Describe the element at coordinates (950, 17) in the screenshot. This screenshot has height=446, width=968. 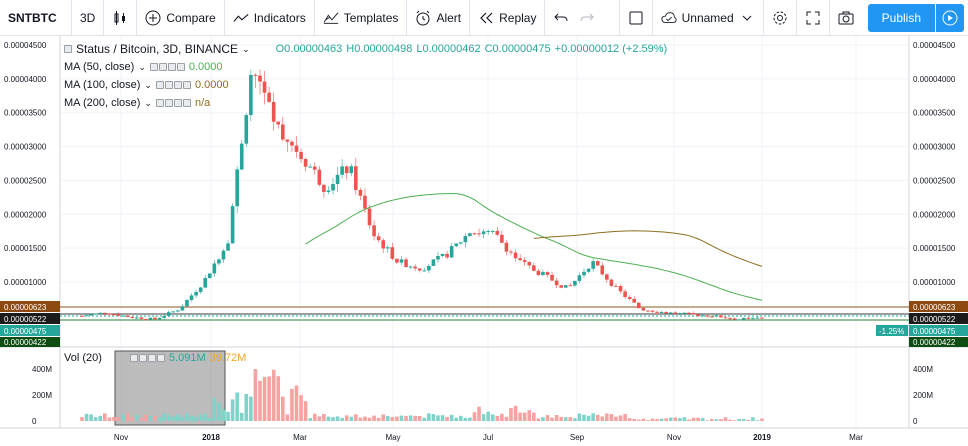
I see `publish-play-button` at that location.